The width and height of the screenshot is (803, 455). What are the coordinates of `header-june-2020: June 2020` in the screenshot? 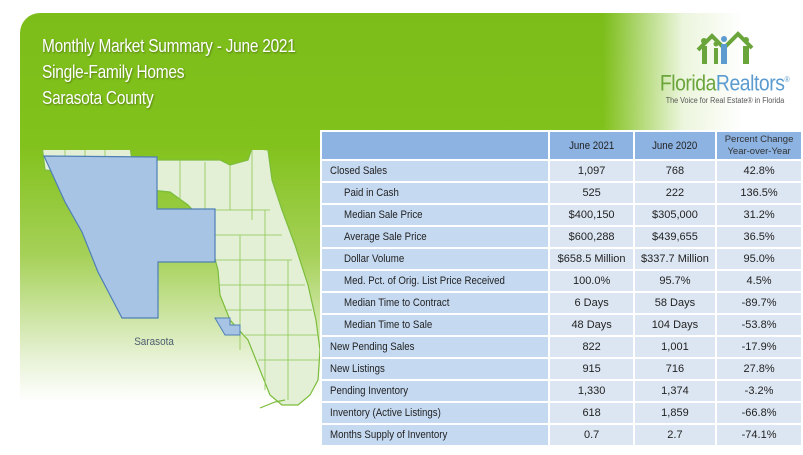 It's located at (675, 145).